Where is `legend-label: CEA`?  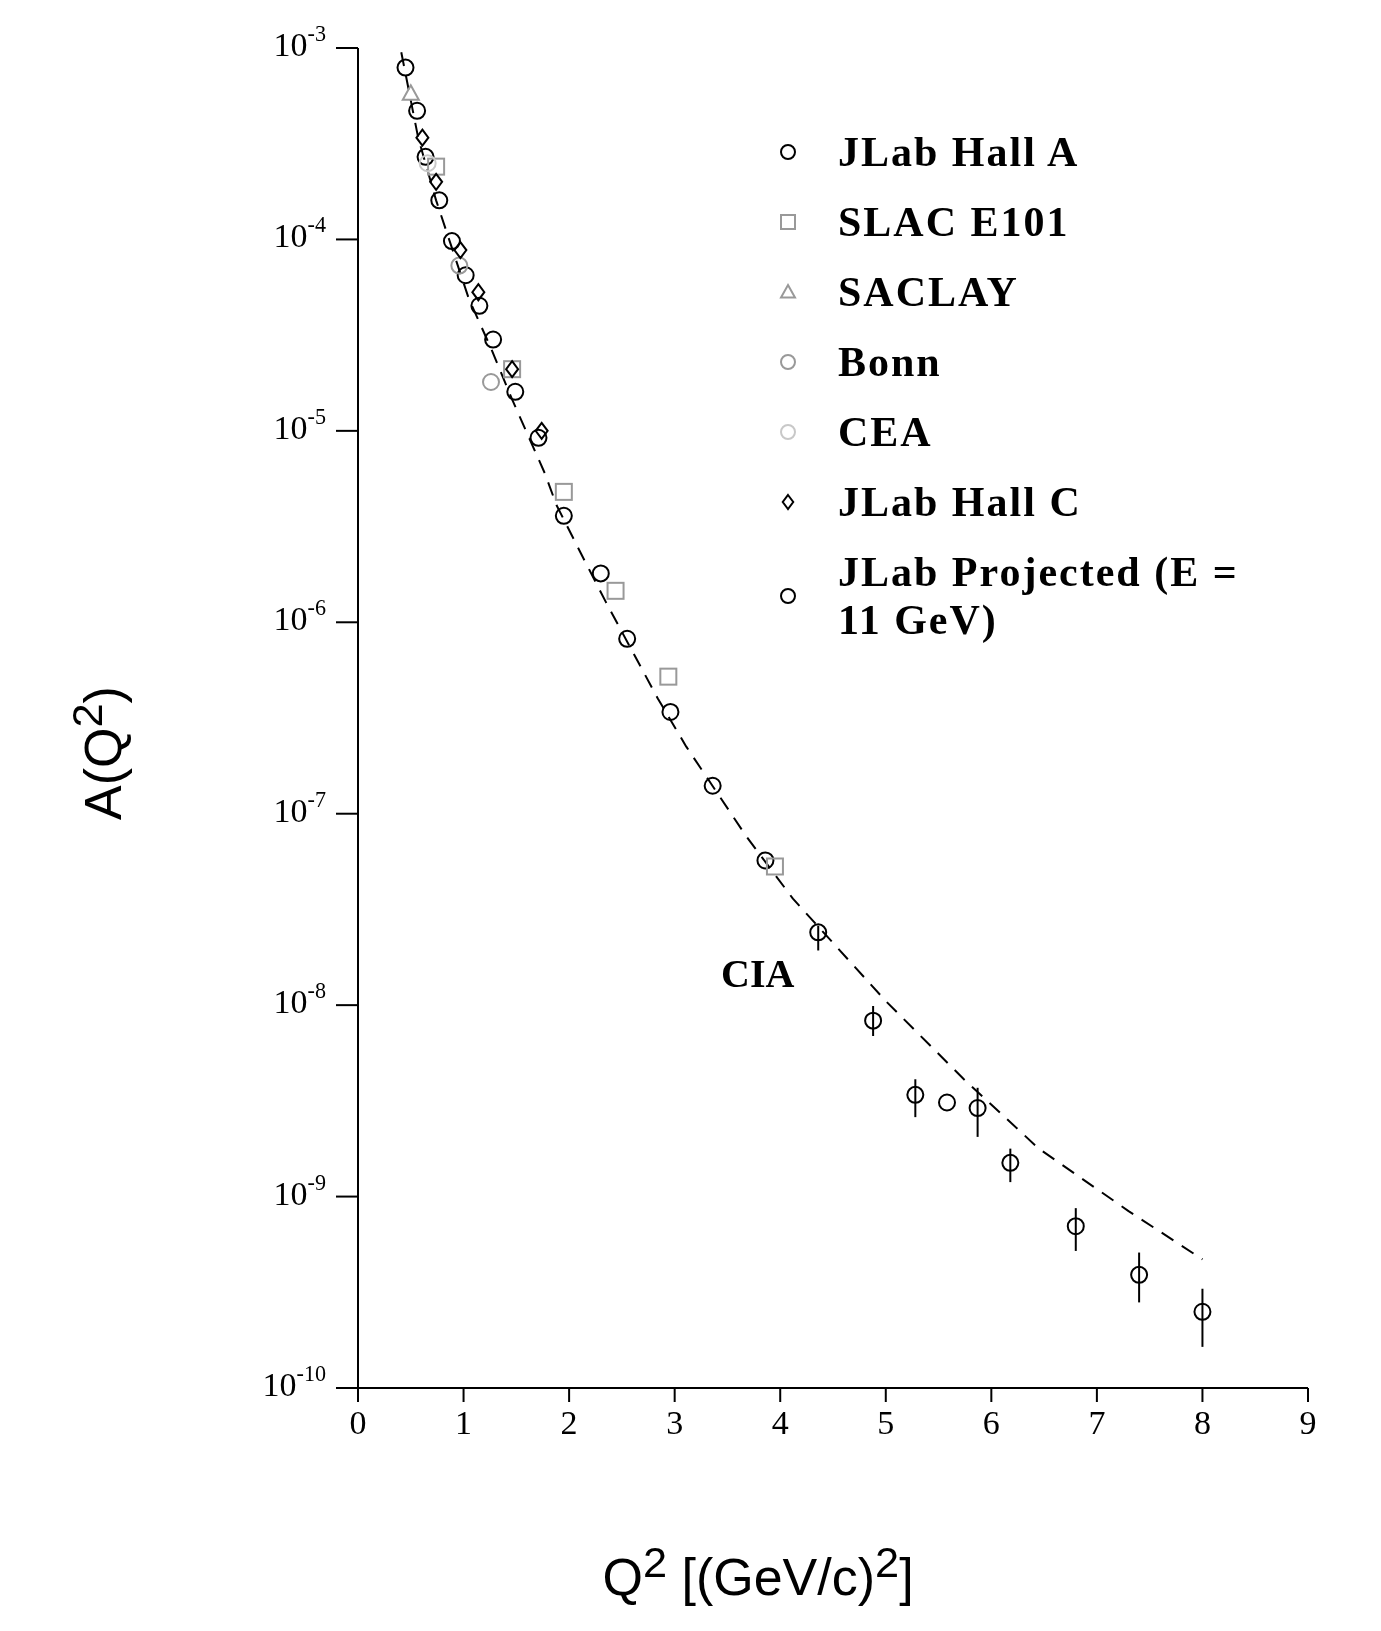
legend-label: CEA is located at coordinates (885, 432).